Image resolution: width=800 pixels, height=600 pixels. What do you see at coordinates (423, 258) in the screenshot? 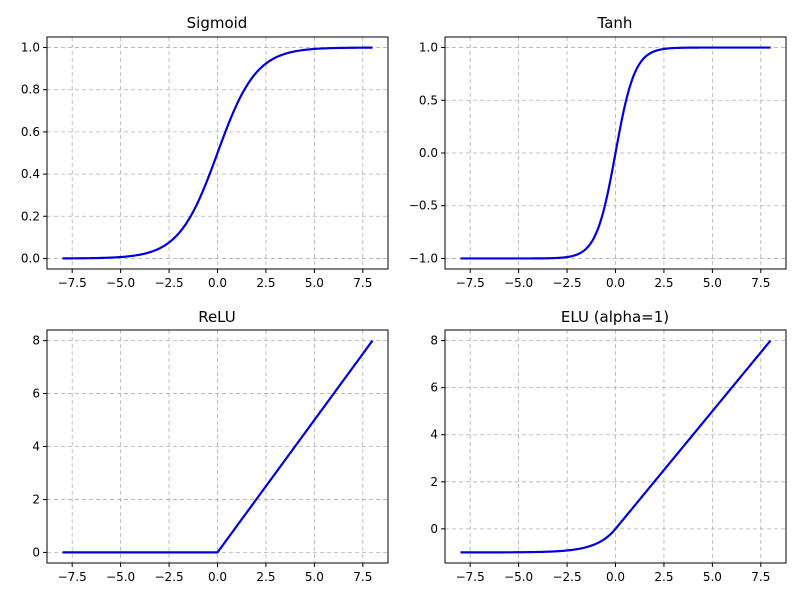
I see `y-tick-label: −1.0` at bounding box center [423, 258].